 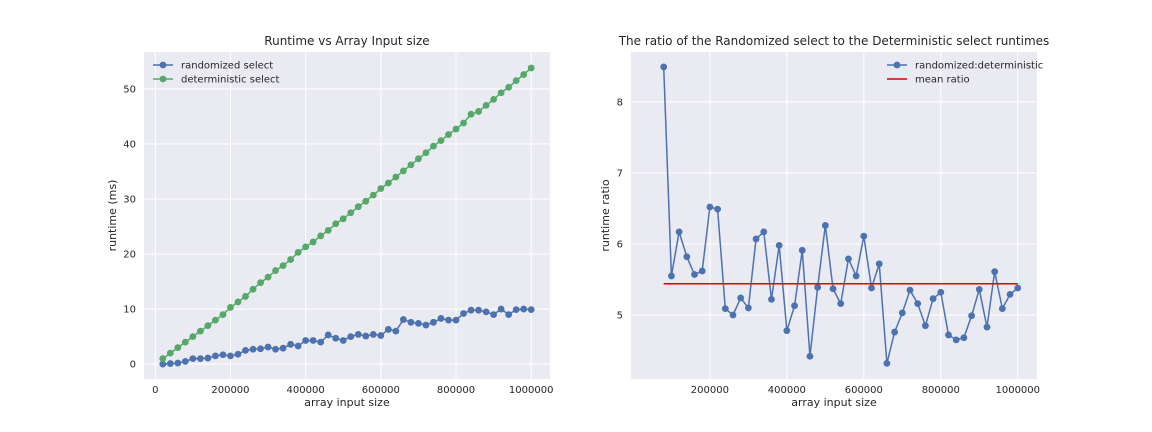 What do you see at coordinates (710, 390) in the screenshot?
I see `x-tick-label: 200000` at bounding box center [710, 390].